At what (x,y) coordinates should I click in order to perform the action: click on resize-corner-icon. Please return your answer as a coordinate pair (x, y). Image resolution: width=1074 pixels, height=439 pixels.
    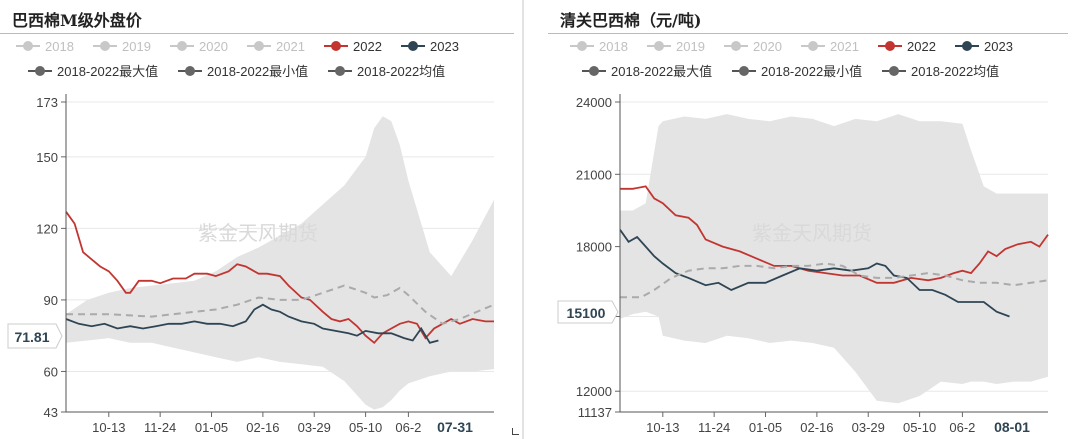
    Looking at the image, I should click on (515, 431).